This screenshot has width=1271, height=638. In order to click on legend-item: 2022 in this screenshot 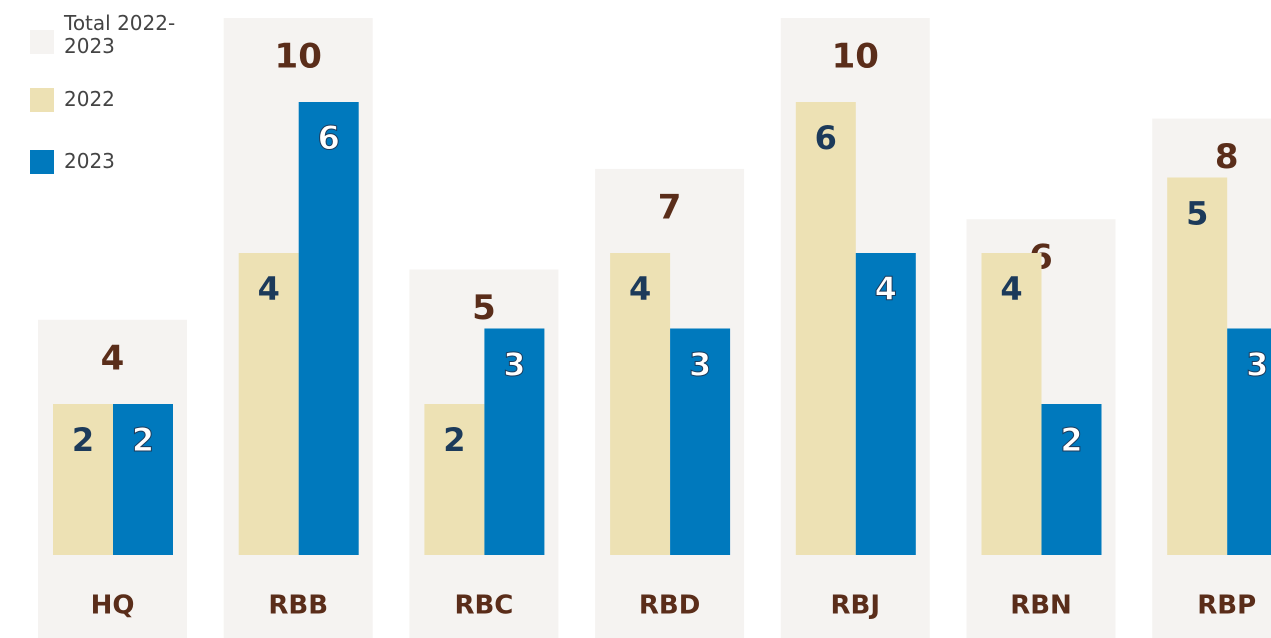, I will do `click(109, 100)`.